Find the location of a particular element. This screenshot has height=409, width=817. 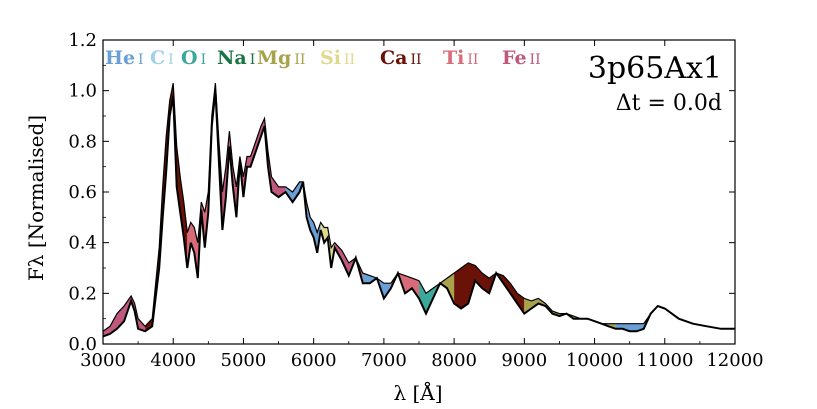

legend-mg-ii: Mg II is located at coordinates (281, 58).